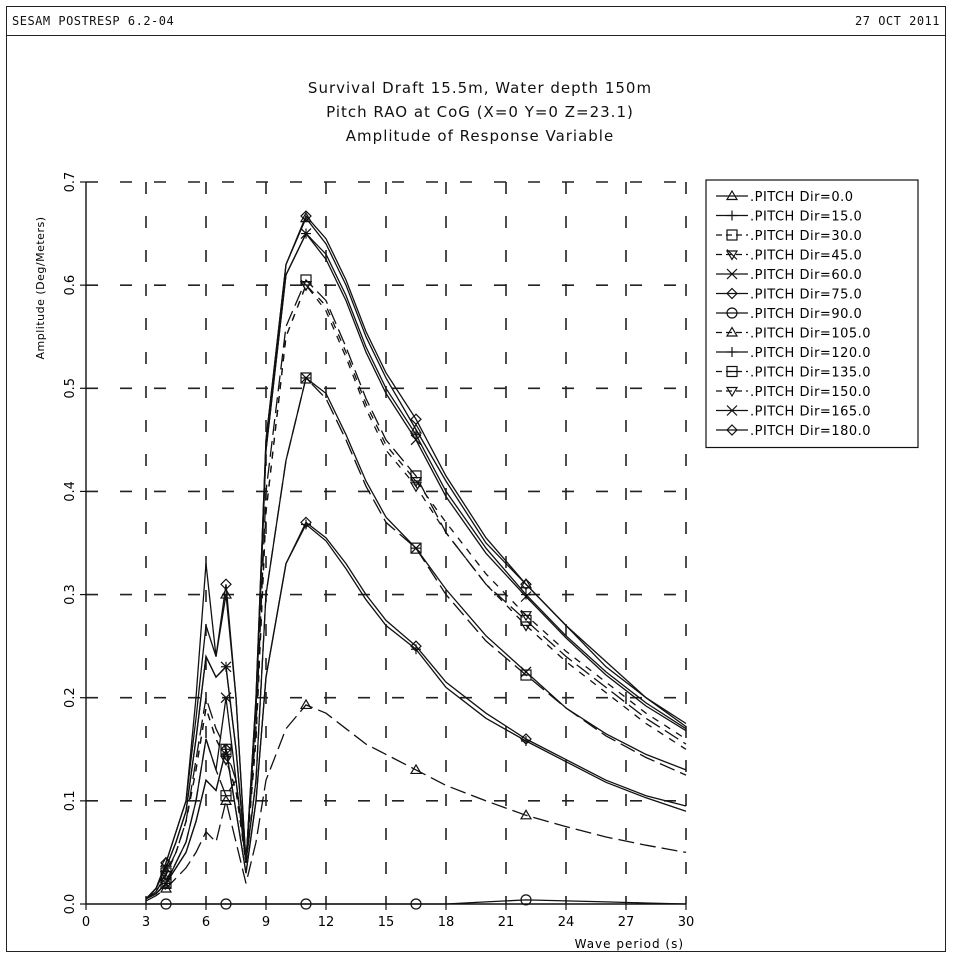 Image resolution: width=954 pixels, height=958 pixels. Describe the element at coordinates (806, 217) in the screenshot. I see `legend-label: .PITCH Dir=15.0` at that location.